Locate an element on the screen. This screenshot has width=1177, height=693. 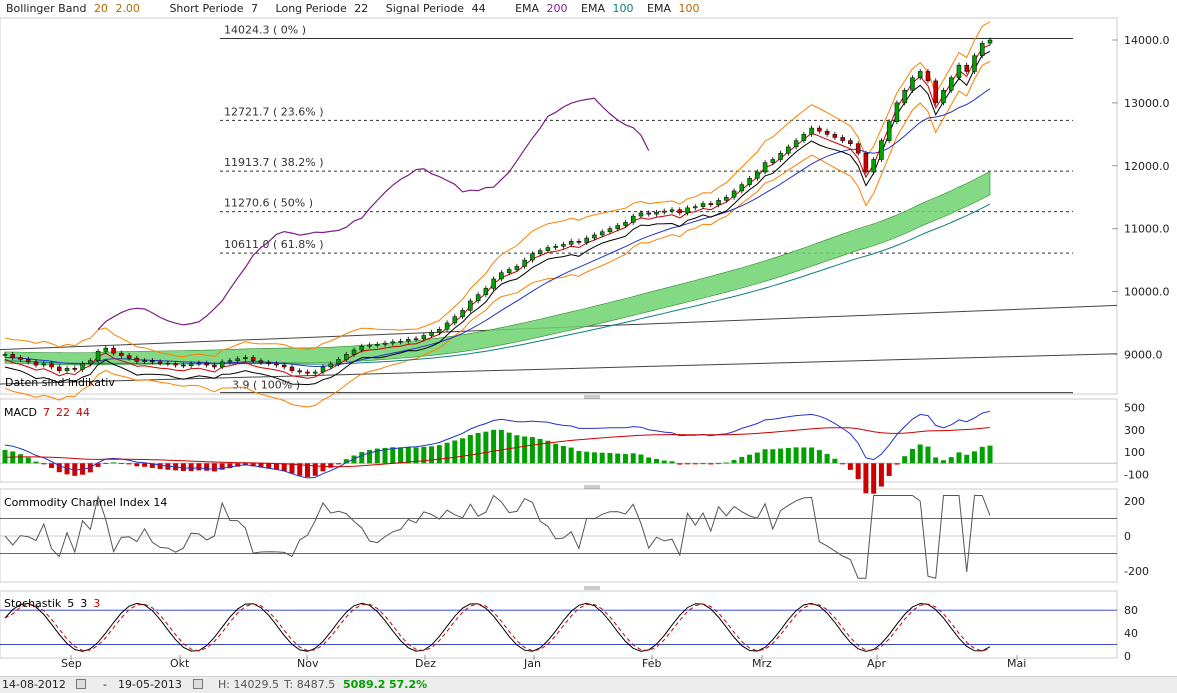
macd-line is located at coordinates (497, 444).